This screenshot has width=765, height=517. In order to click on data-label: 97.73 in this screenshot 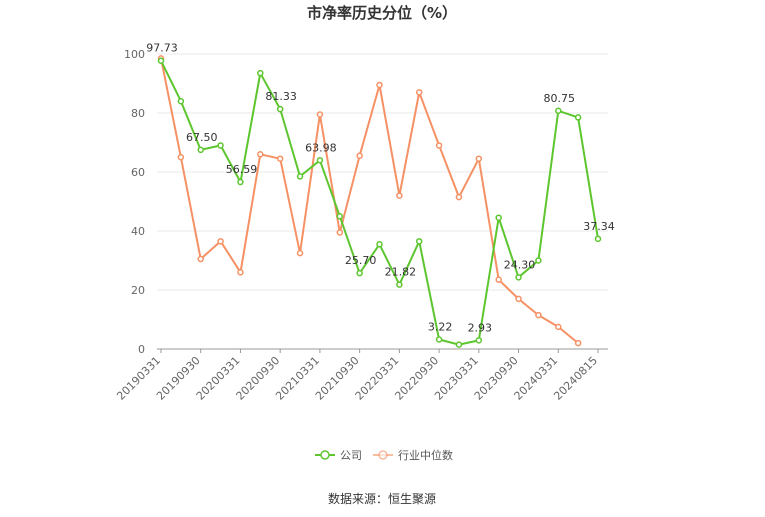, I will do `click(162, 48)`.